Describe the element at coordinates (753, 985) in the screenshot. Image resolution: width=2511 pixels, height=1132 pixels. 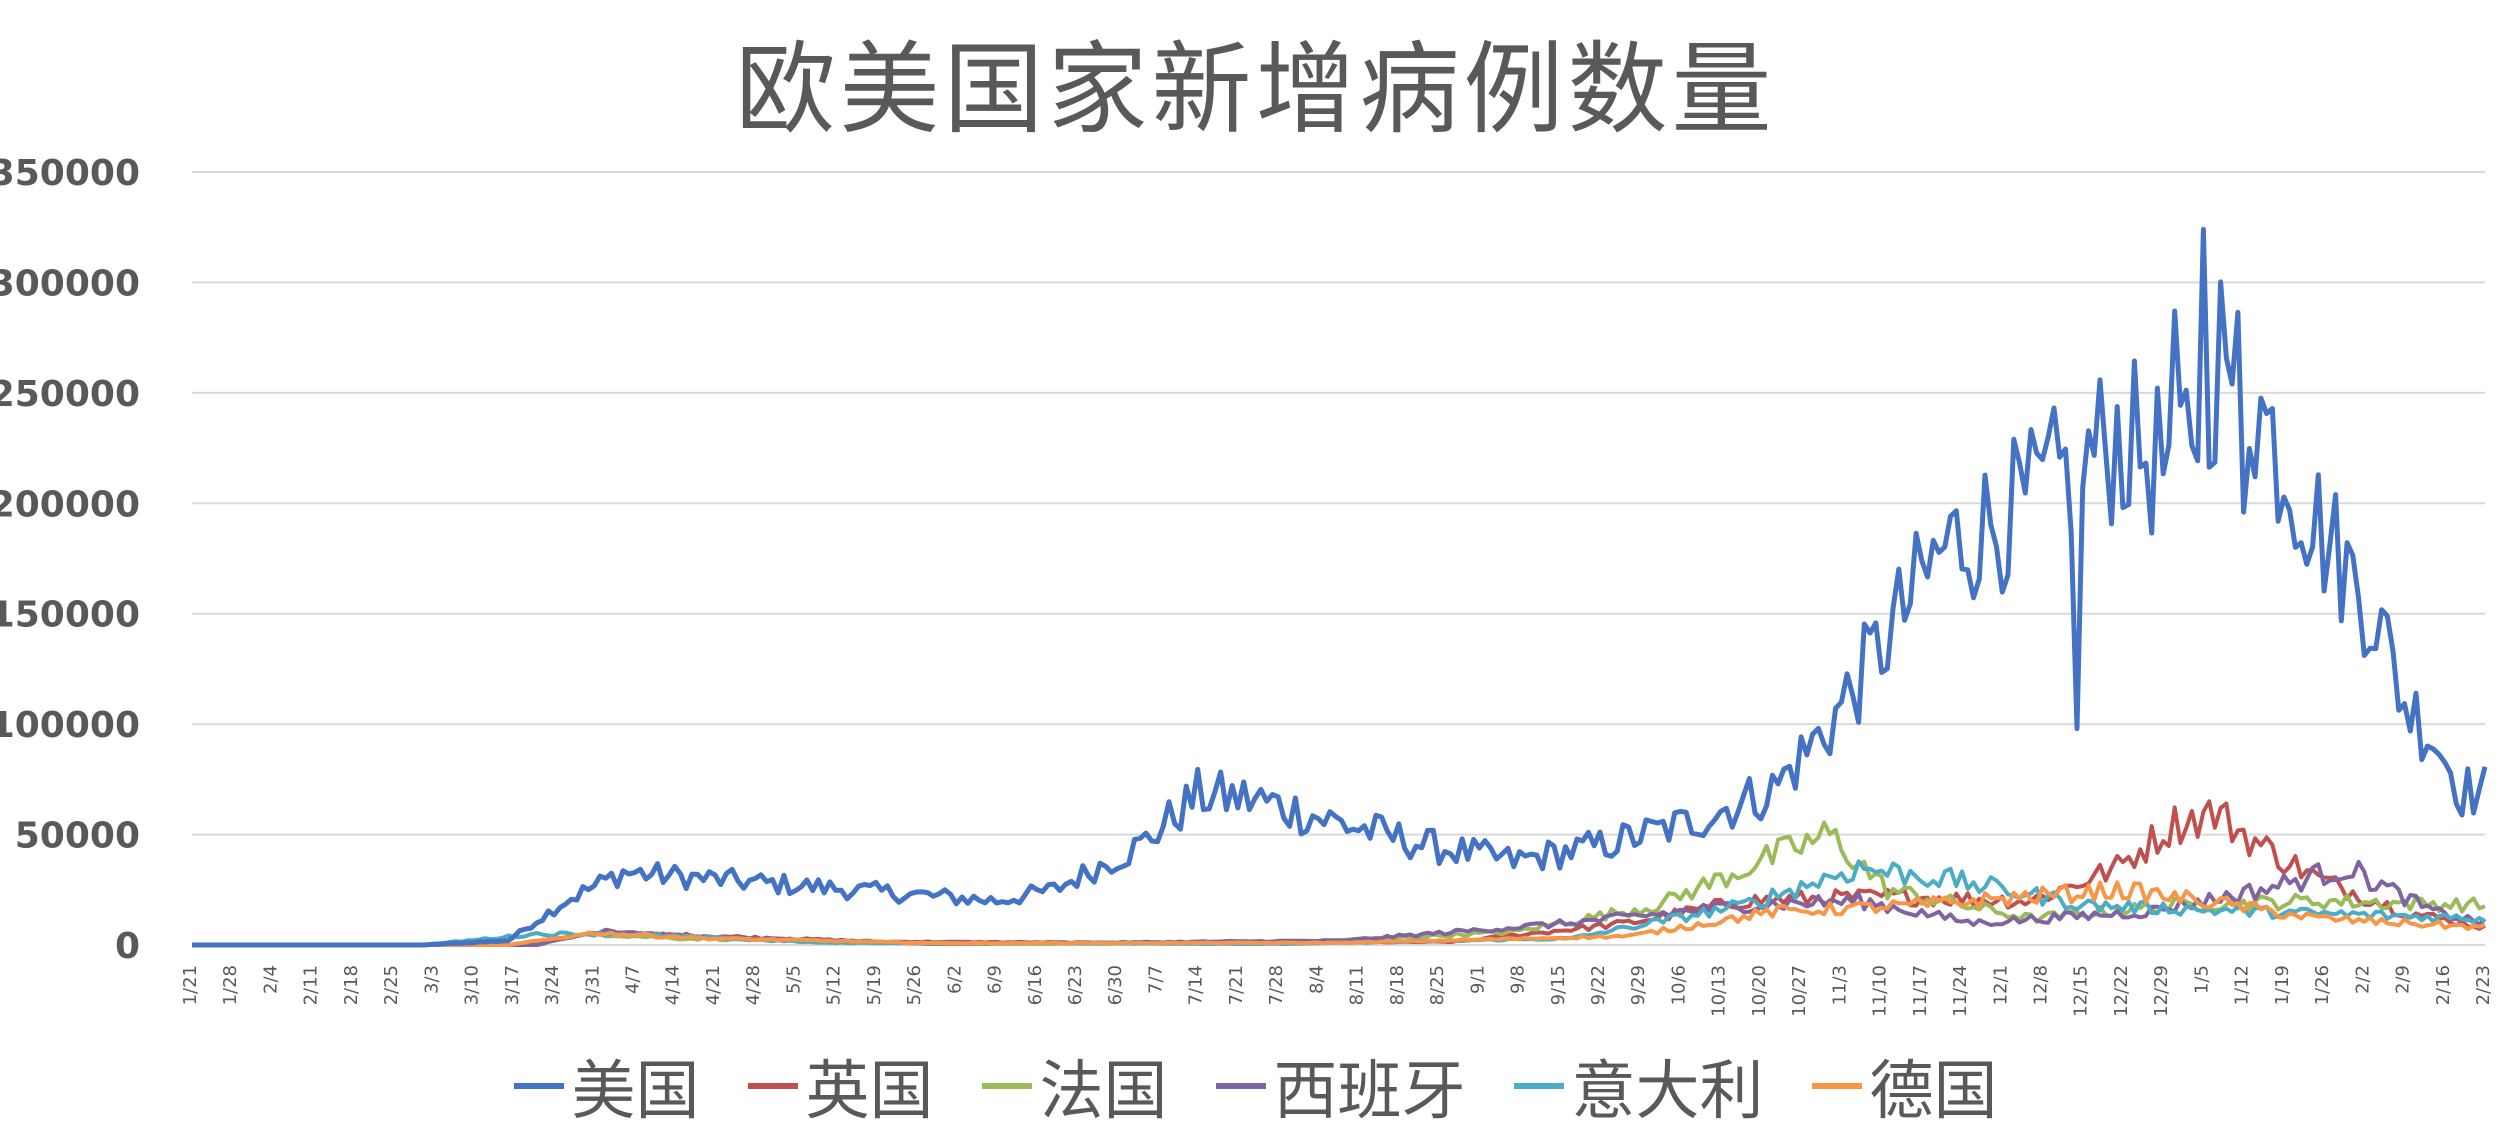
I see `x-tick-label: 4/28` at that location.